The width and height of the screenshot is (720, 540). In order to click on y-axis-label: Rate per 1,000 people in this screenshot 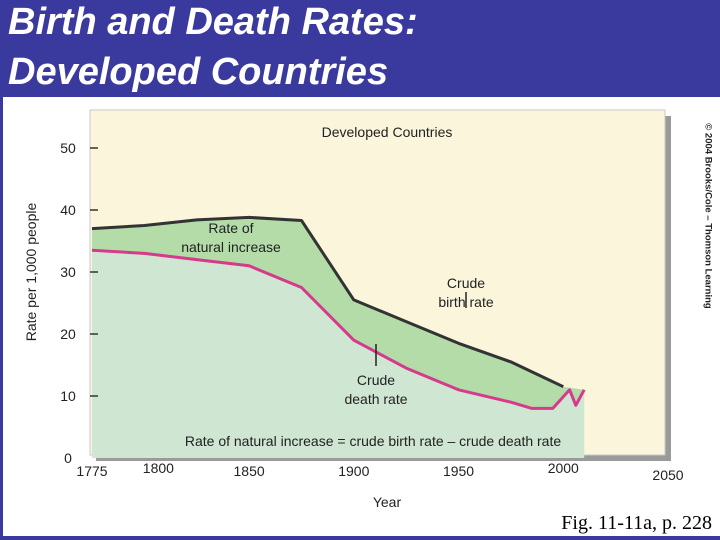, I will do `click(31, 272)`.